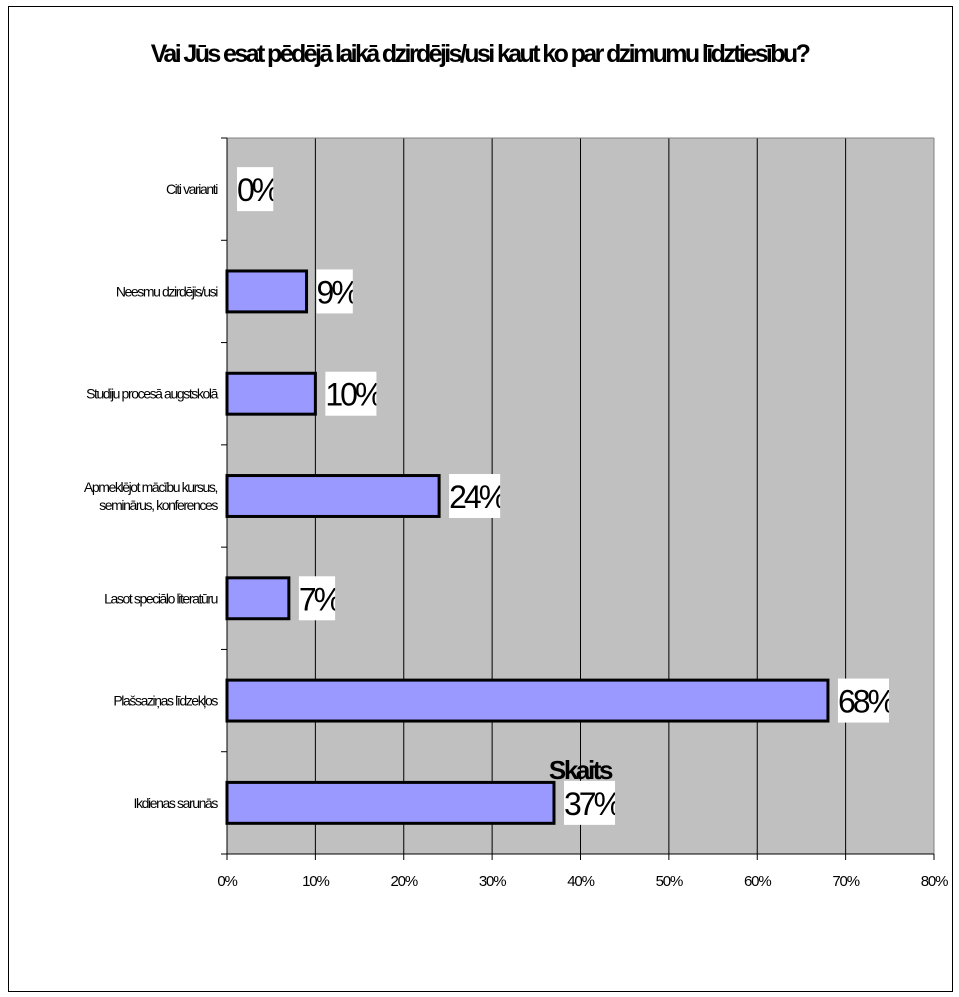 This screenshot has height=997, width=959. Describe the element at coordinates (354, 395) in the screenshot. I see `data-label: 10%` at that location.